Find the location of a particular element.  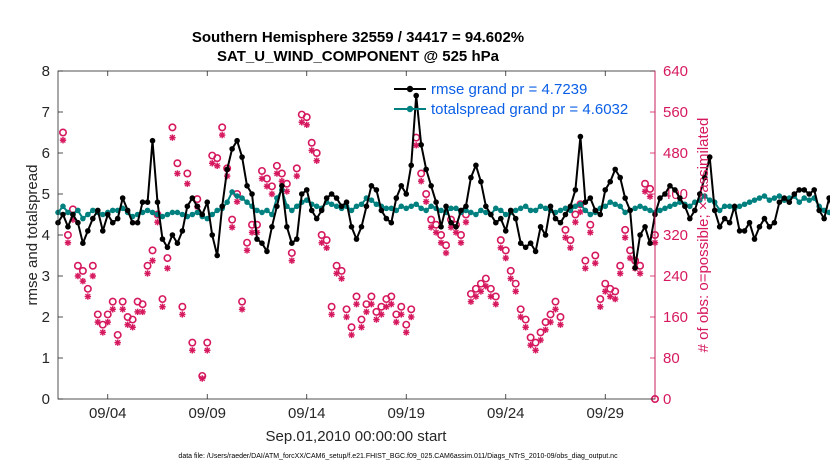

x-tick-label: 09/14 is located at coordinates (307, 413).